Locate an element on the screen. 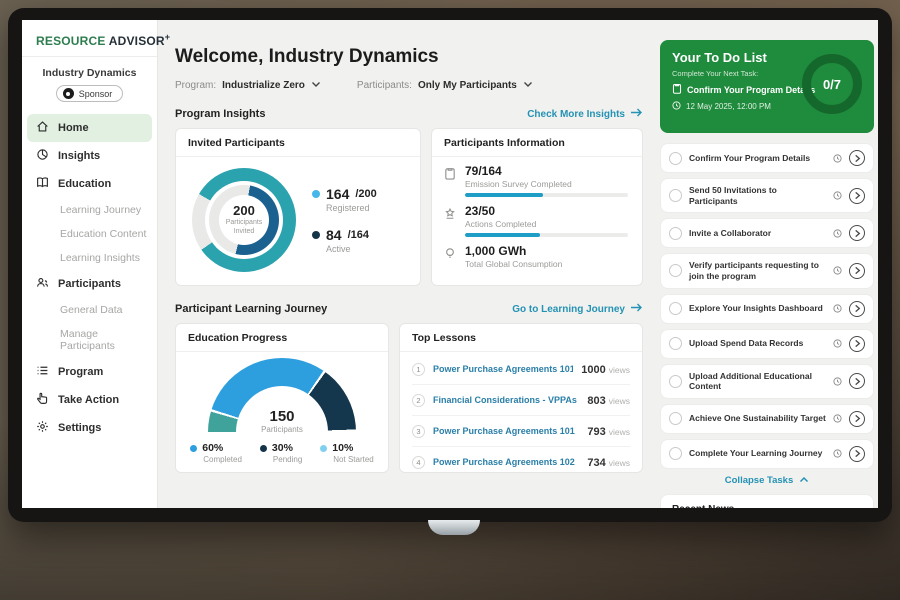 The height and width of the screenshot is (600, 900). legend-completed: 60% Completed is located at coordinates (216, 453).